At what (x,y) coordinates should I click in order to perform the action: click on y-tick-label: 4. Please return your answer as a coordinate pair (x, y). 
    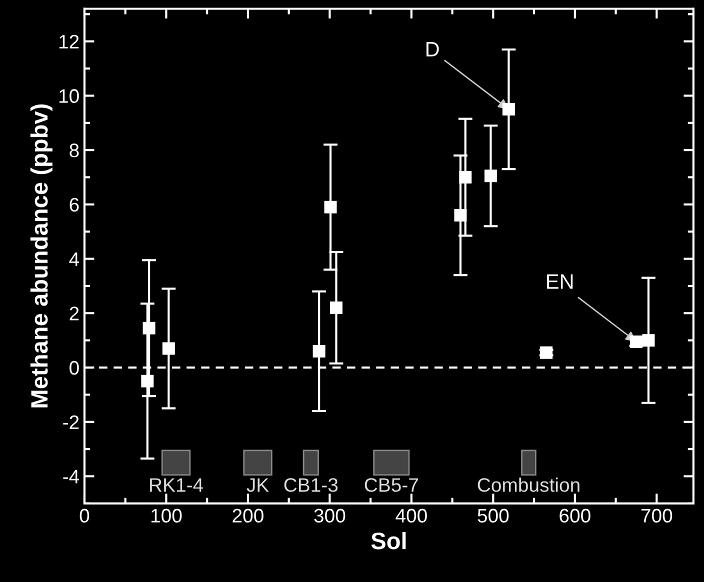
    Looking at the image, I should click on (74, 259).